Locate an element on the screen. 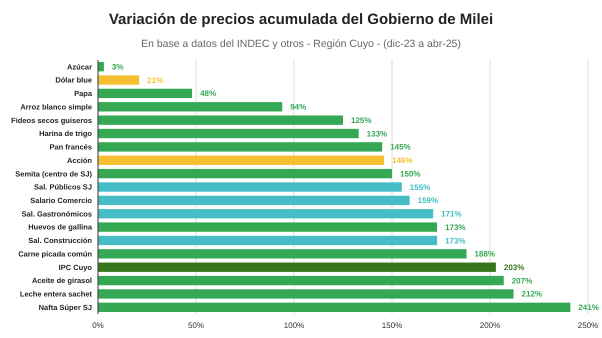 The height and width of the screenshot is (338, 602). data-label: 48% is located at coordinates (208, 93).